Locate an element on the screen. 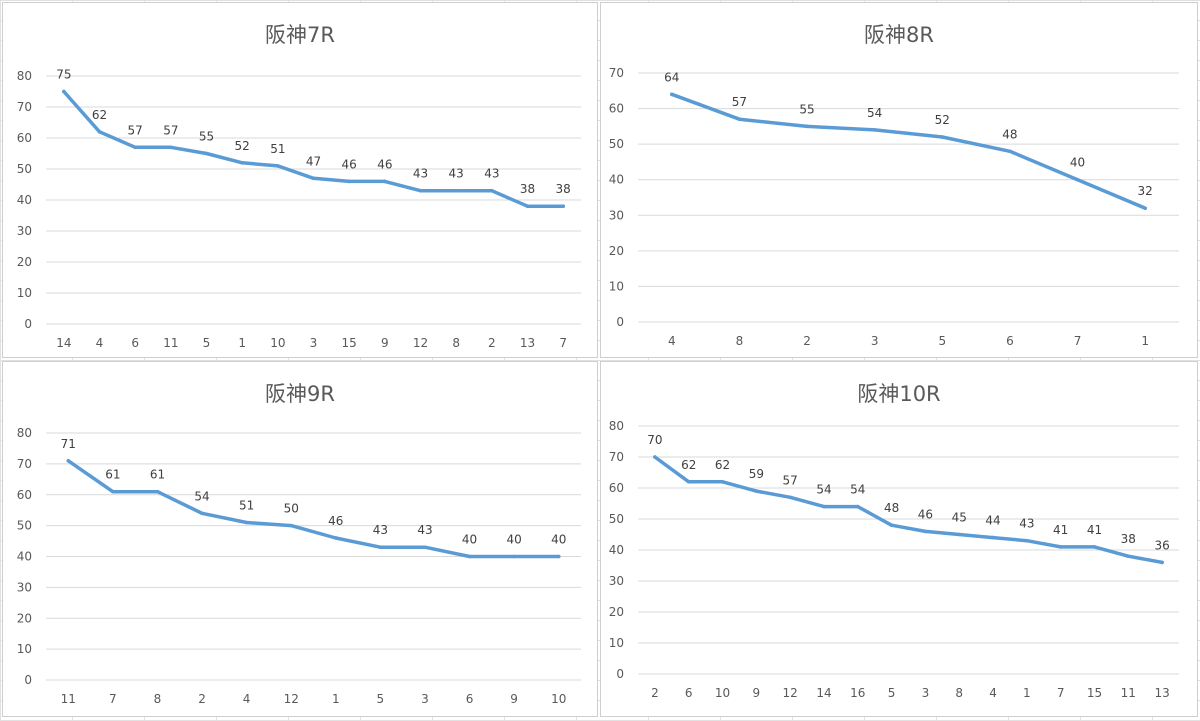 The width and height of the screenshot is (1200, 721). chart-title: 阪神7R is located at coordinates (300, 35).